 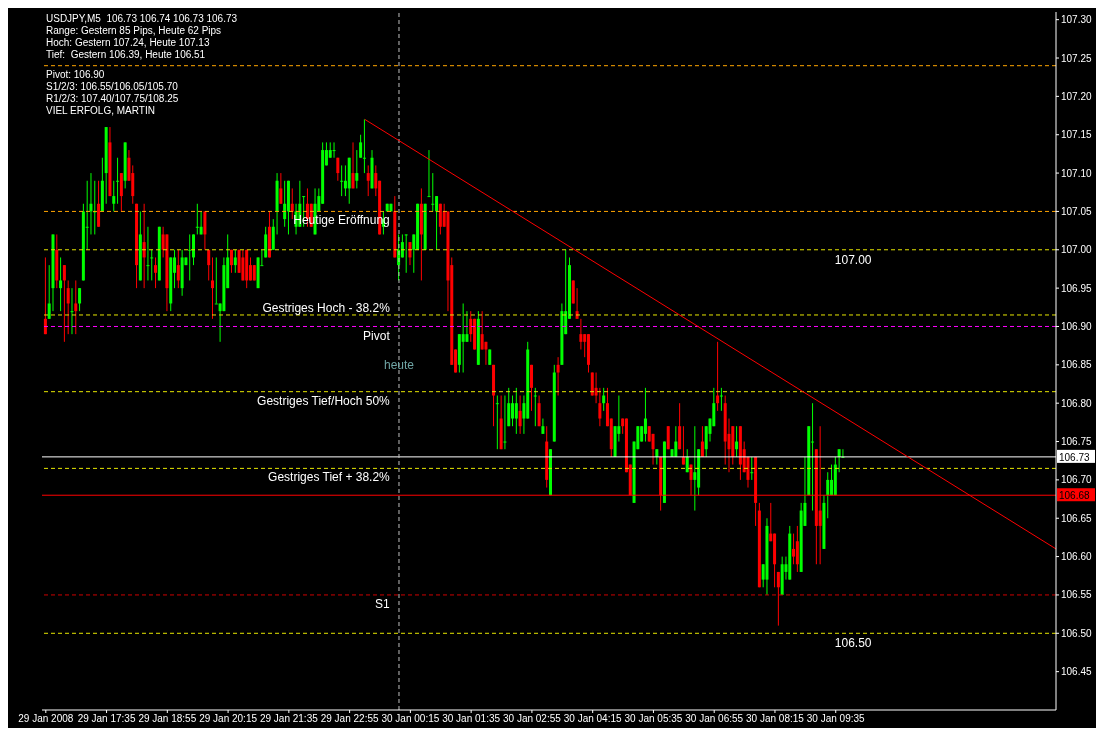 What do you see at coordinates (329, 477) in the screenshot?
I see `ref-line-label: Gestriges Tief + 38.2%` at bounding box center [329, 477].